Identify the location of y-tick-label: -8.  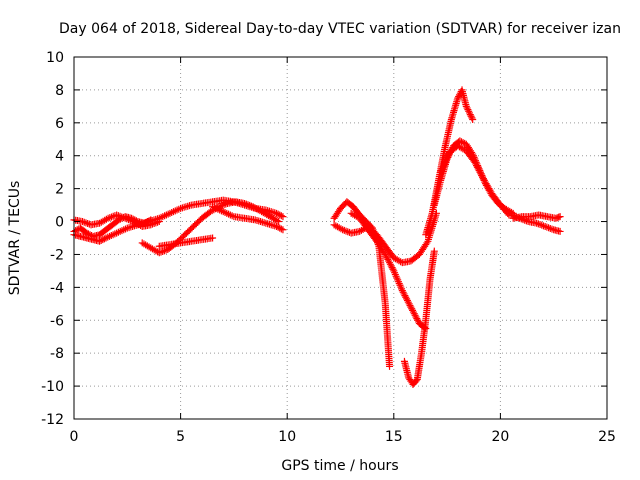
(57, 354).